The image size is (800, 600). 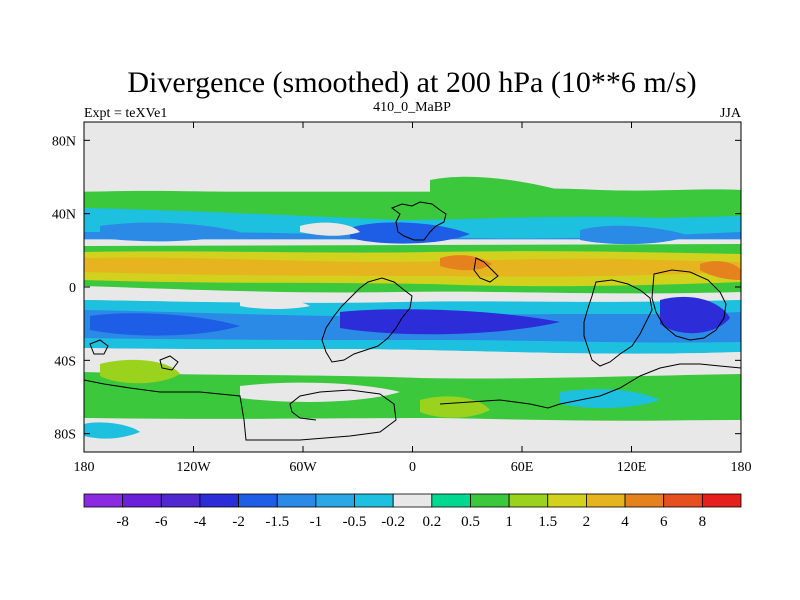 What do you see at coordinates (590, 386) in the screenshot?
I see `coastline-antarctica-east` at bounding box center [590, 386].